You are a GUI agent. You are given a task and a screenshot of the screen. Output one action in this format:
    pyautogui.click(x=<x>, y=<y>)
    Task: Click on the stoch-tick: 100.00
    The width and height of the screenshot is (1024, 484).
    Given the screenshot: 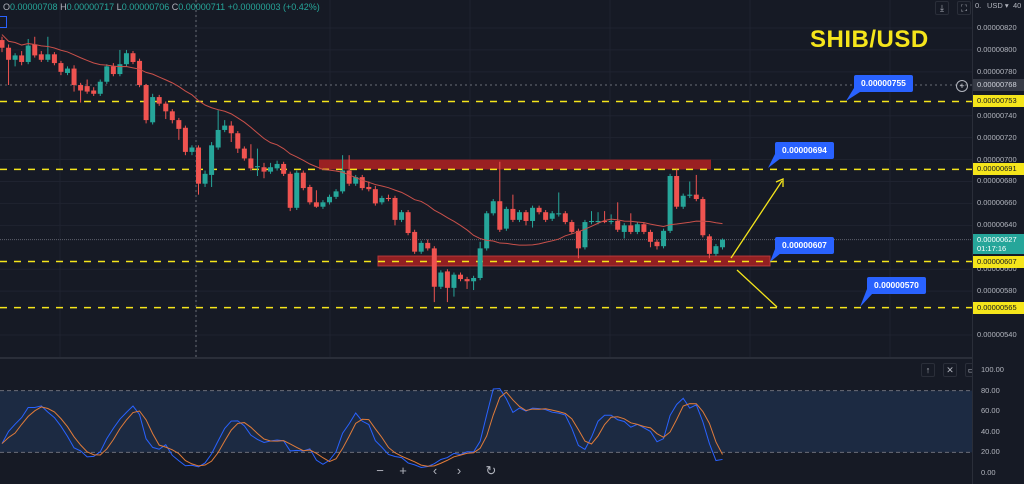 What is the action you would take?
    pyautogui.click(x=992, y=369)
    